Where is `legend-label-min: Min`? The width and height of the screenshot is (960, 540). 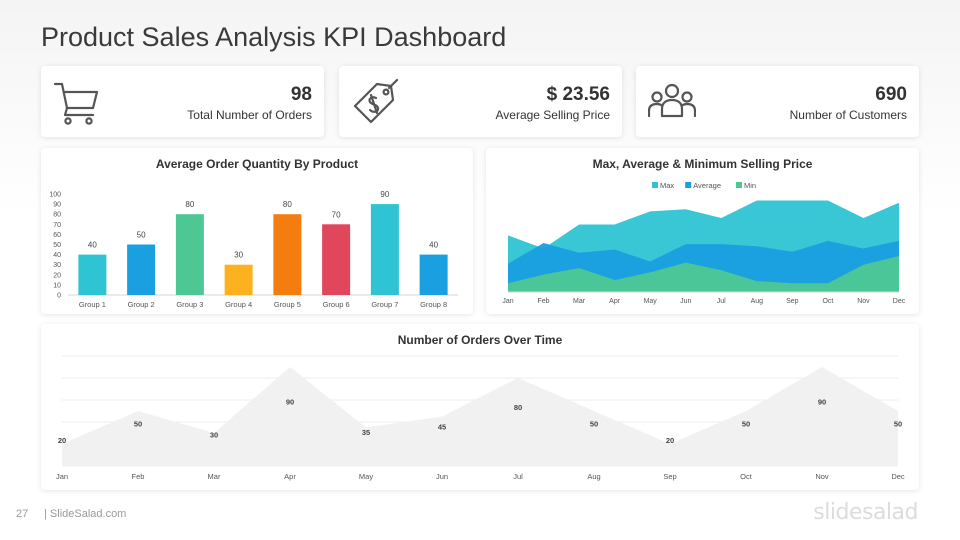 legend-label-min: Min is located at coordinates (750, 185).